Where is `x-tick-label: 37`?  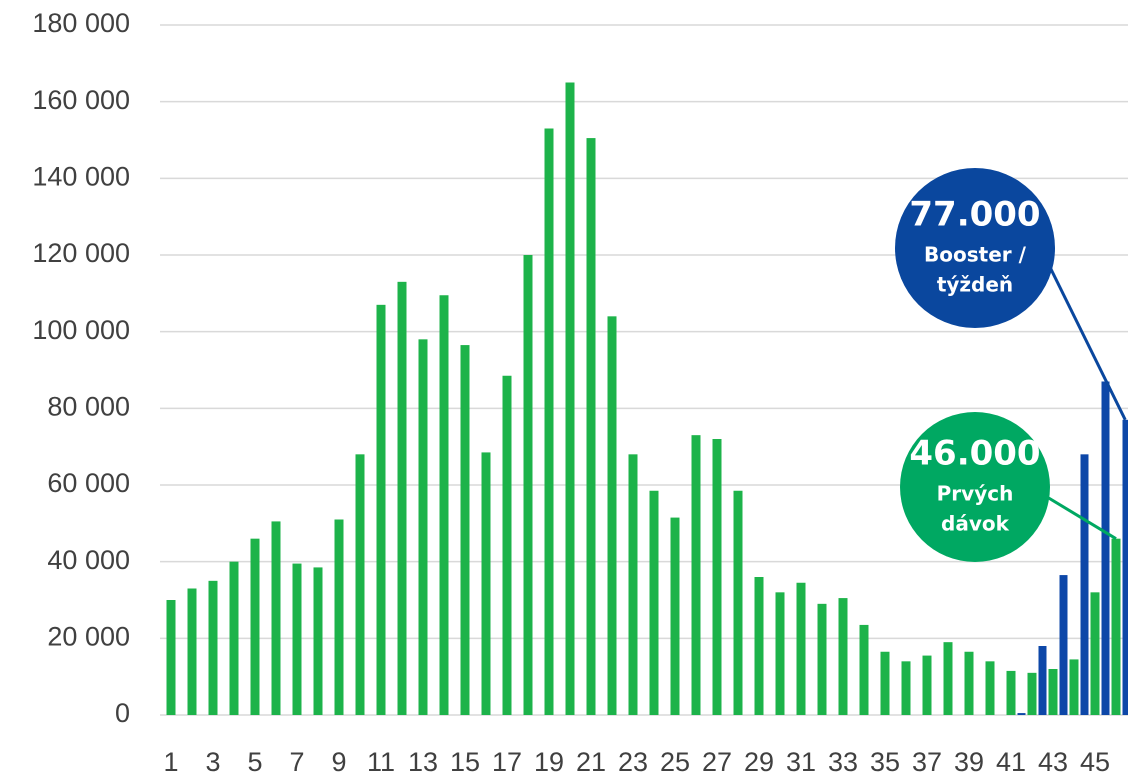
x-tick-label: 37 is located at coordinates (927, 762).